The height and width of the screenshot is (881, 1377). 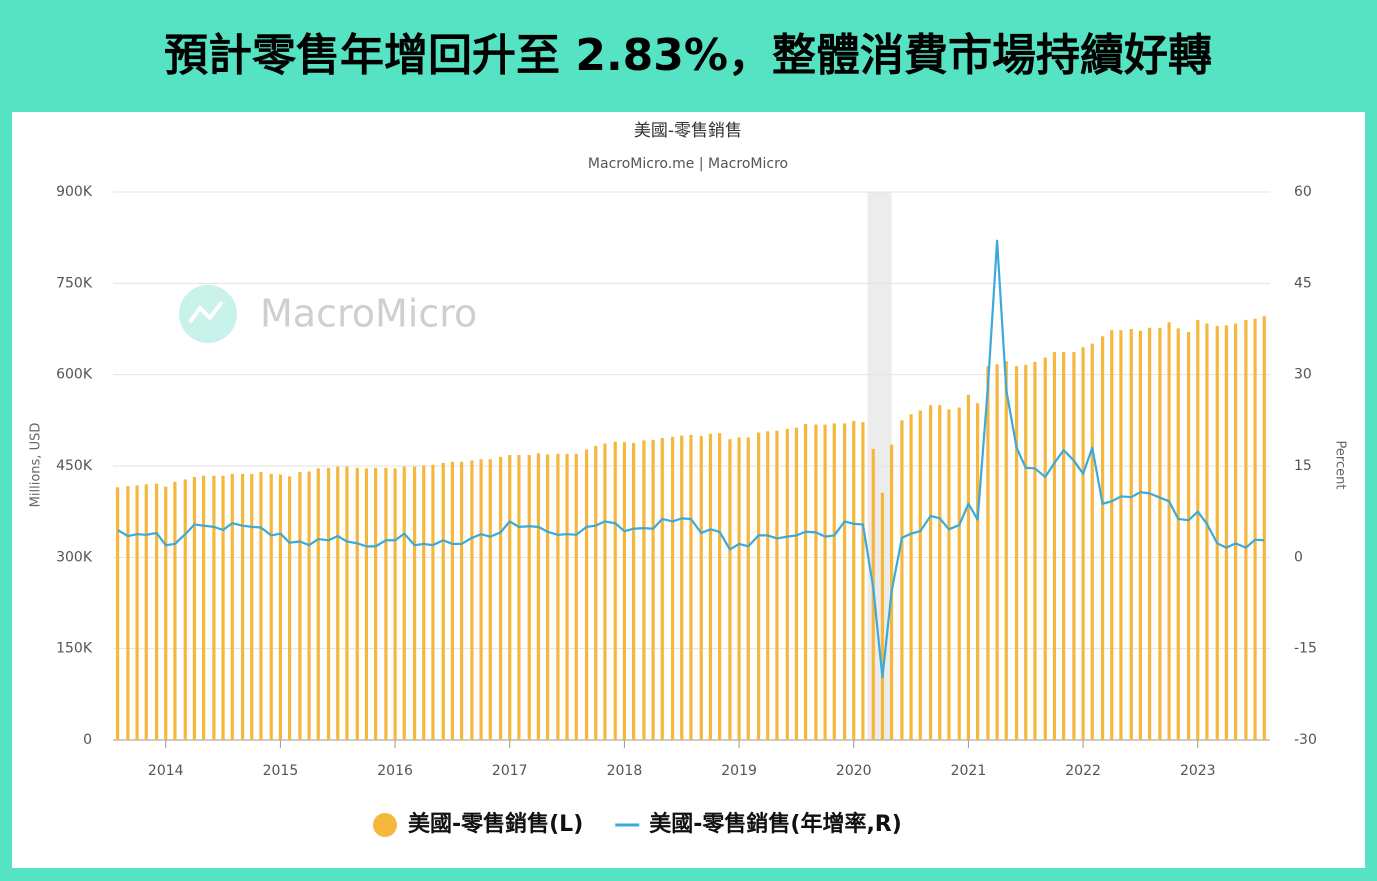 What do you see at coordinates (74, 283) in the screenshot?
I see `y-tick-label: 750K` at bounding box center [74, 283].